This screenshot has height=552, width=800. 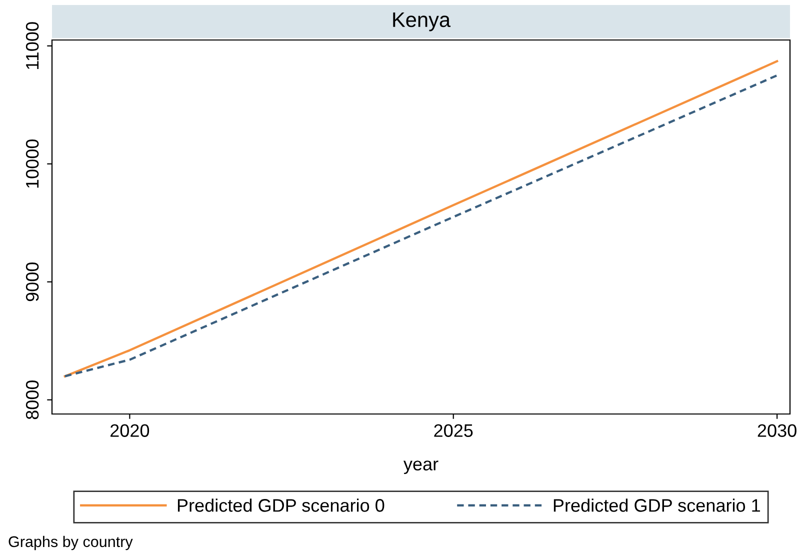 I want to click on x-tick-label: 2025, so click(x=453, y=430).